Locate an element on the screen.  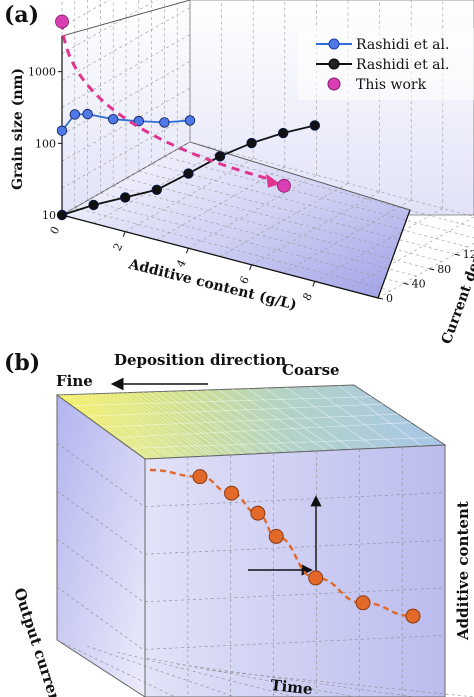
y-tick-label: 120 is located at coordinates (468, 254).